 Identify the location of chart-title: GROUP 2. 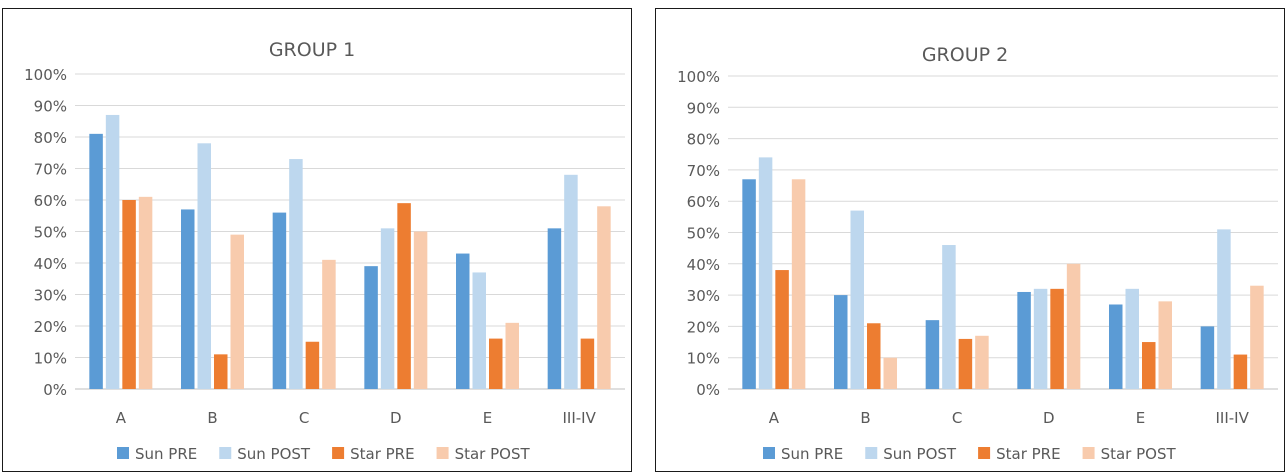
(965, 55).